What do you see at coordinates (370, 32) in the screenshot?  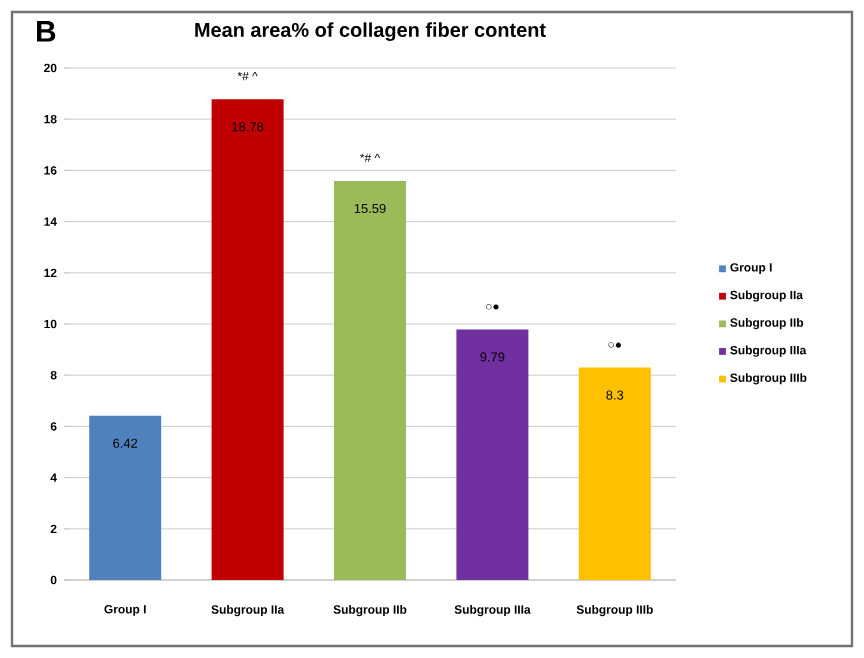 I see `chart-title: Mean area% of collagen fiber content` at bounding box center [370, 32].